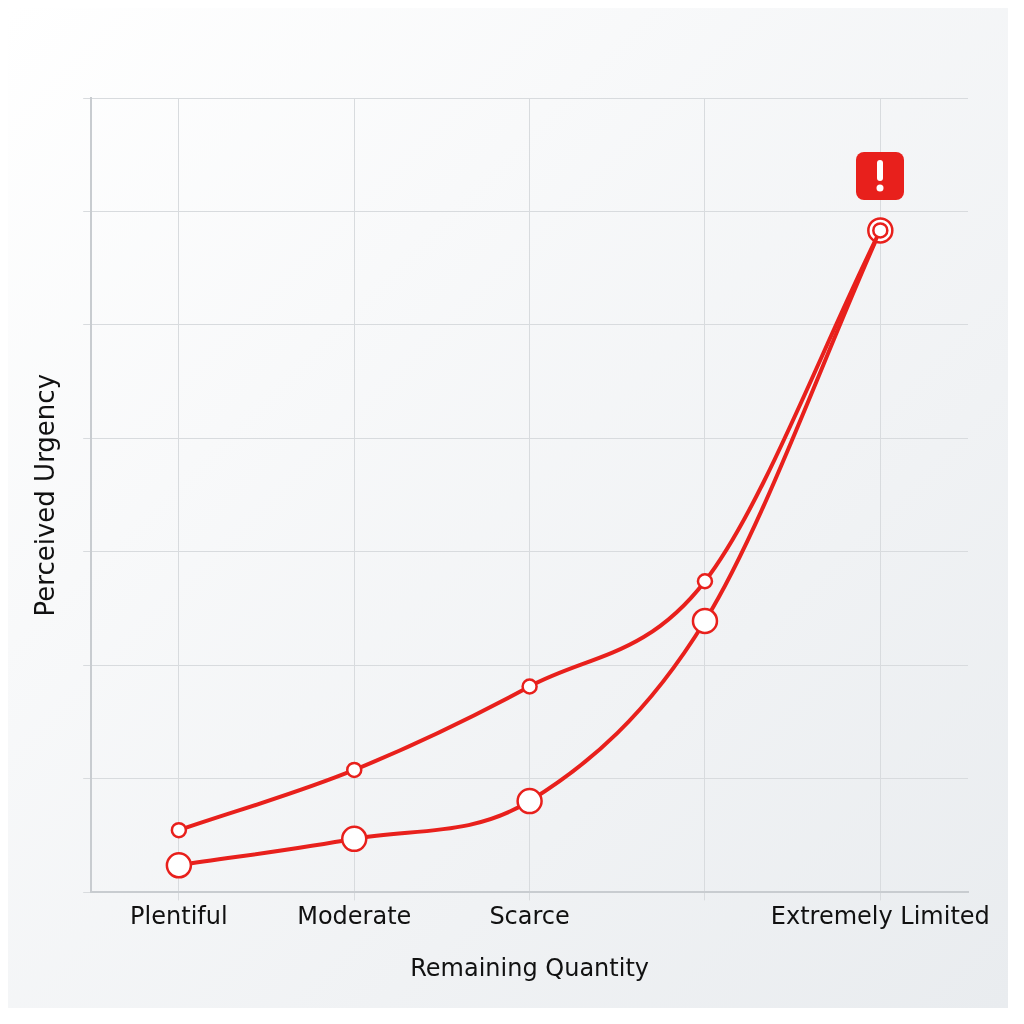 The width and height of the screenshot is (1024, 1024). I want to click on x-tick-label: Plentiful, so click(179, 916).